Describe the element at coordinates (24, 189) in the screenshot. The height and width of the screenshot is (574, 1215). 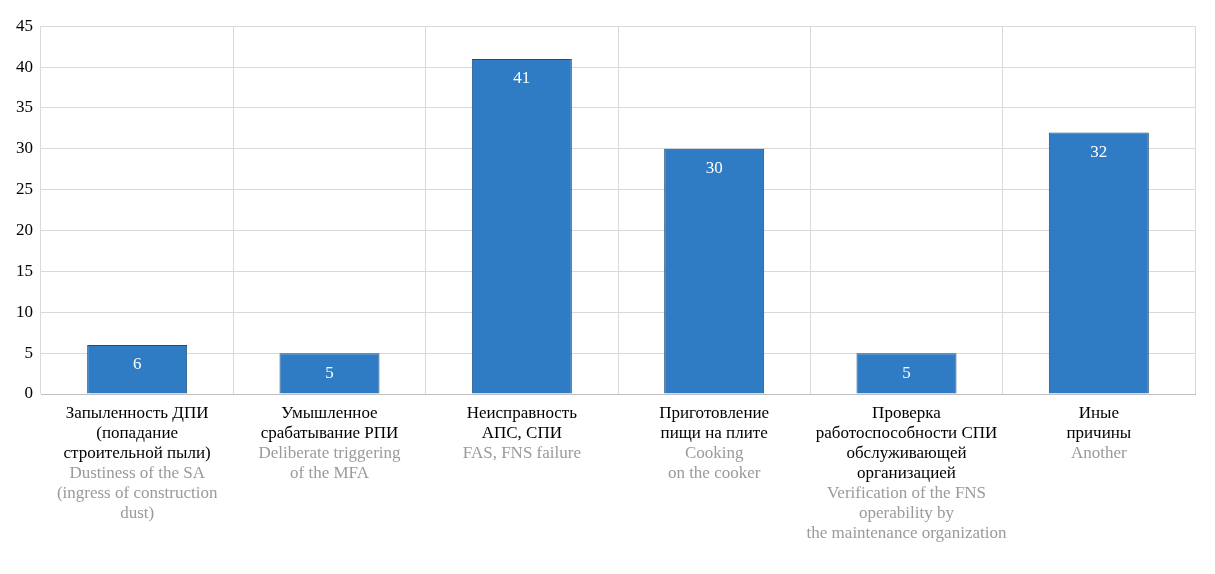
I see `y-tick-label: 25` at that location.